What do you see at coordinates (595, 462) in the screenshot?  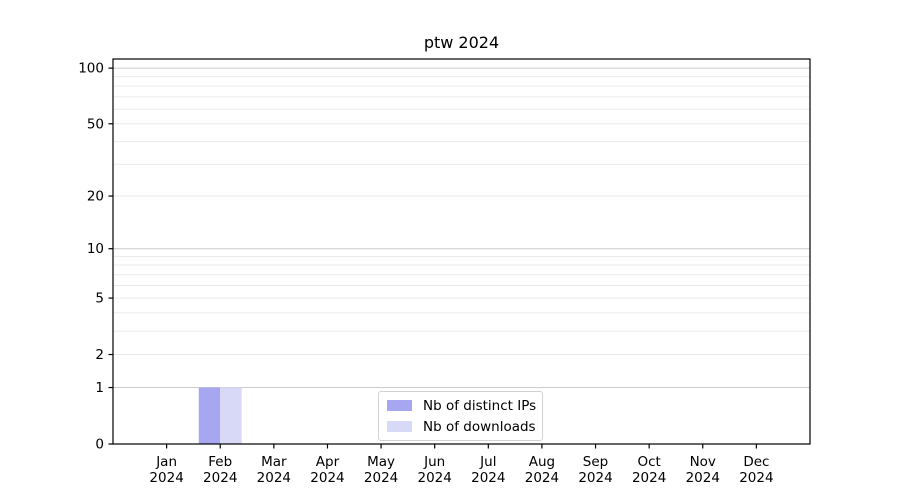 I see `svg-text: Sep` at bounding box center [595, 462].